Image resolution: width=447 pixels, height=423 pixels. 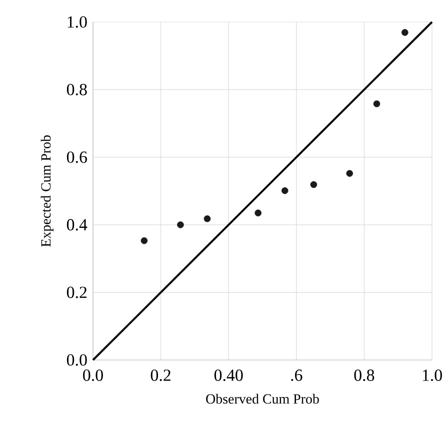 I want to click on x-tick-label: 0.8, so click(x=364, y=376).